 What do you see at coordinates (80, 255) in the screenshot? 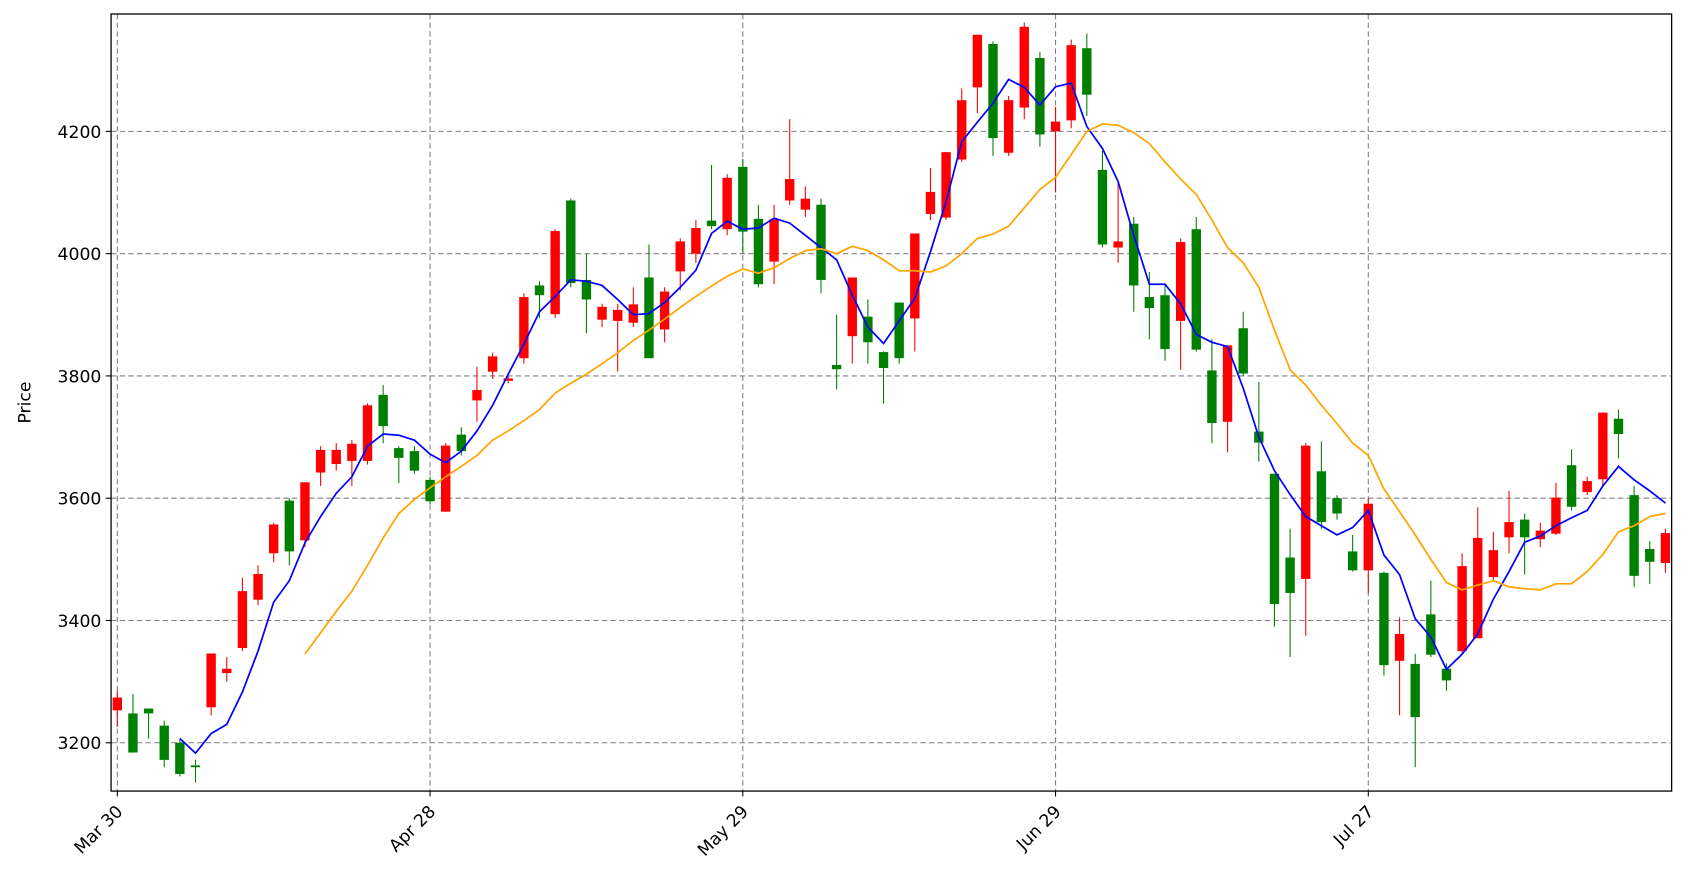
I see `y-tick-label: 4000` at bounding box center [80, 255].